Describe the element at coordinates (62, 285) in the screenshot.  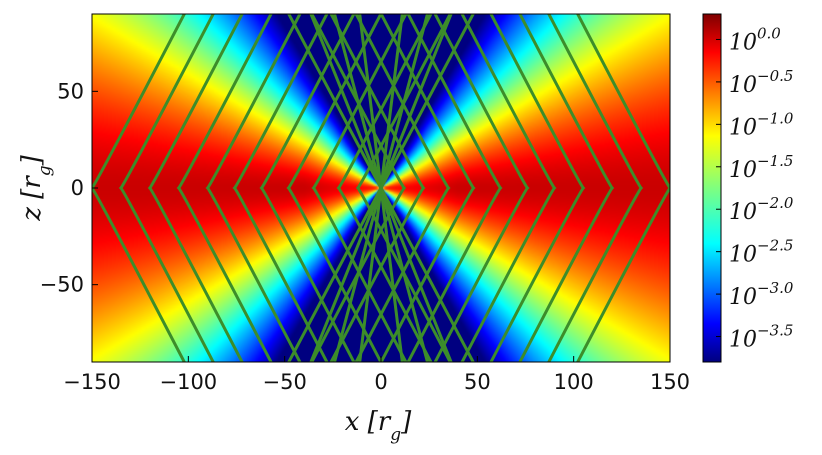
I see `y-tick-label: −50` at that location.